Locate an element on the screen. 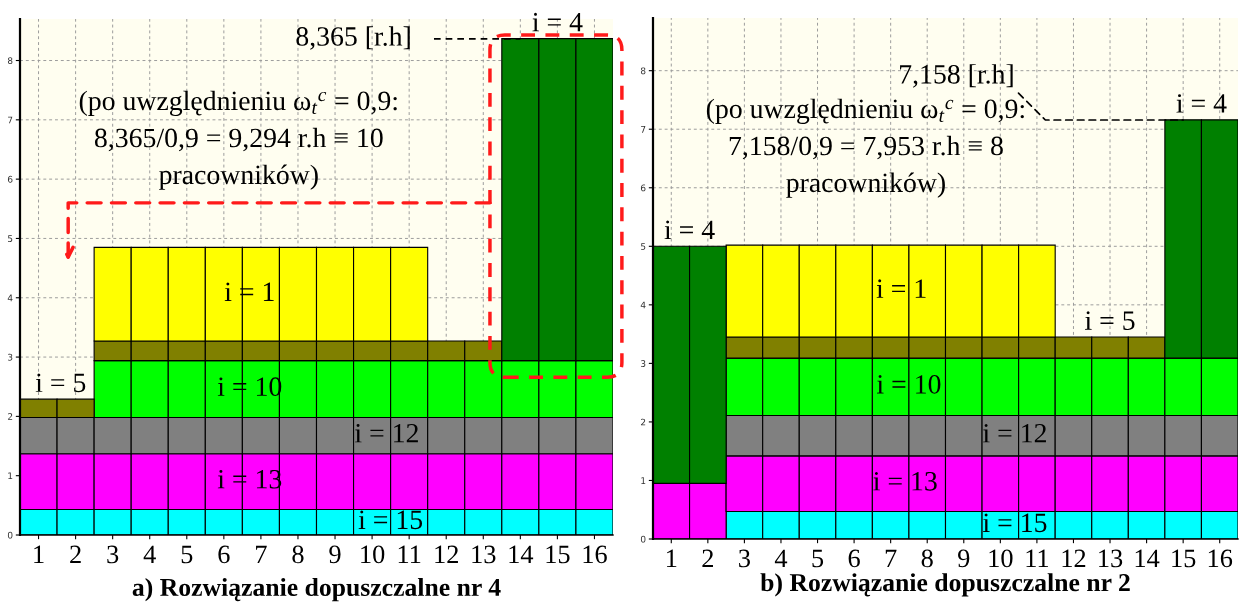  series-label: i = 10 is located at coordinates (909, 384).